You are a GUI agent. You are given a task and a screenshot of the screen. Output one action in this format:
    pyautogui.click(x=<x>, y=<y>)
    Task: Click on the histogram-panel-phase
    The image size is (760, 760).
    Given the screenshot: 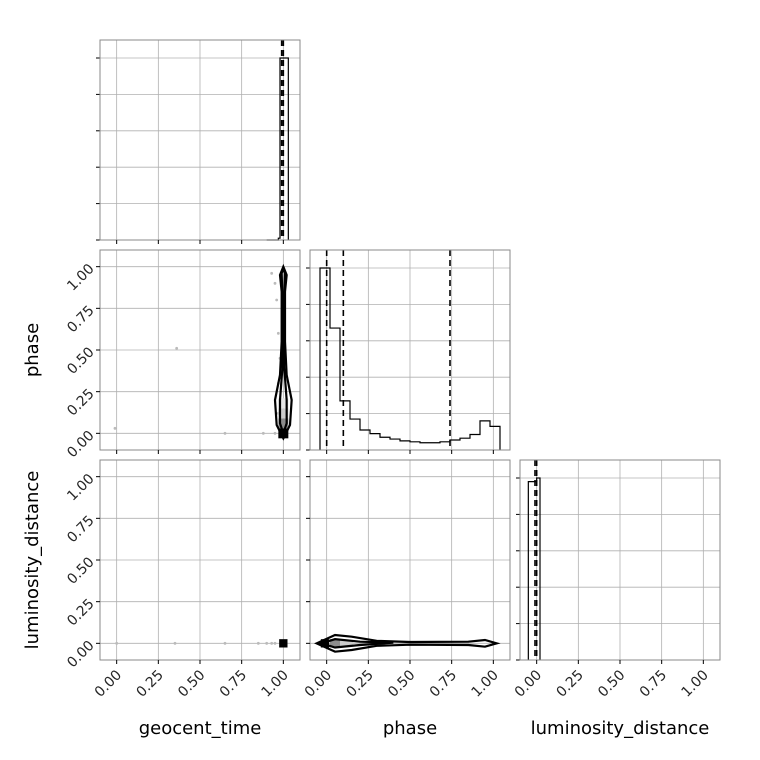 What is the action you would take?
    pyautogui.click(x=408, y=351)
    